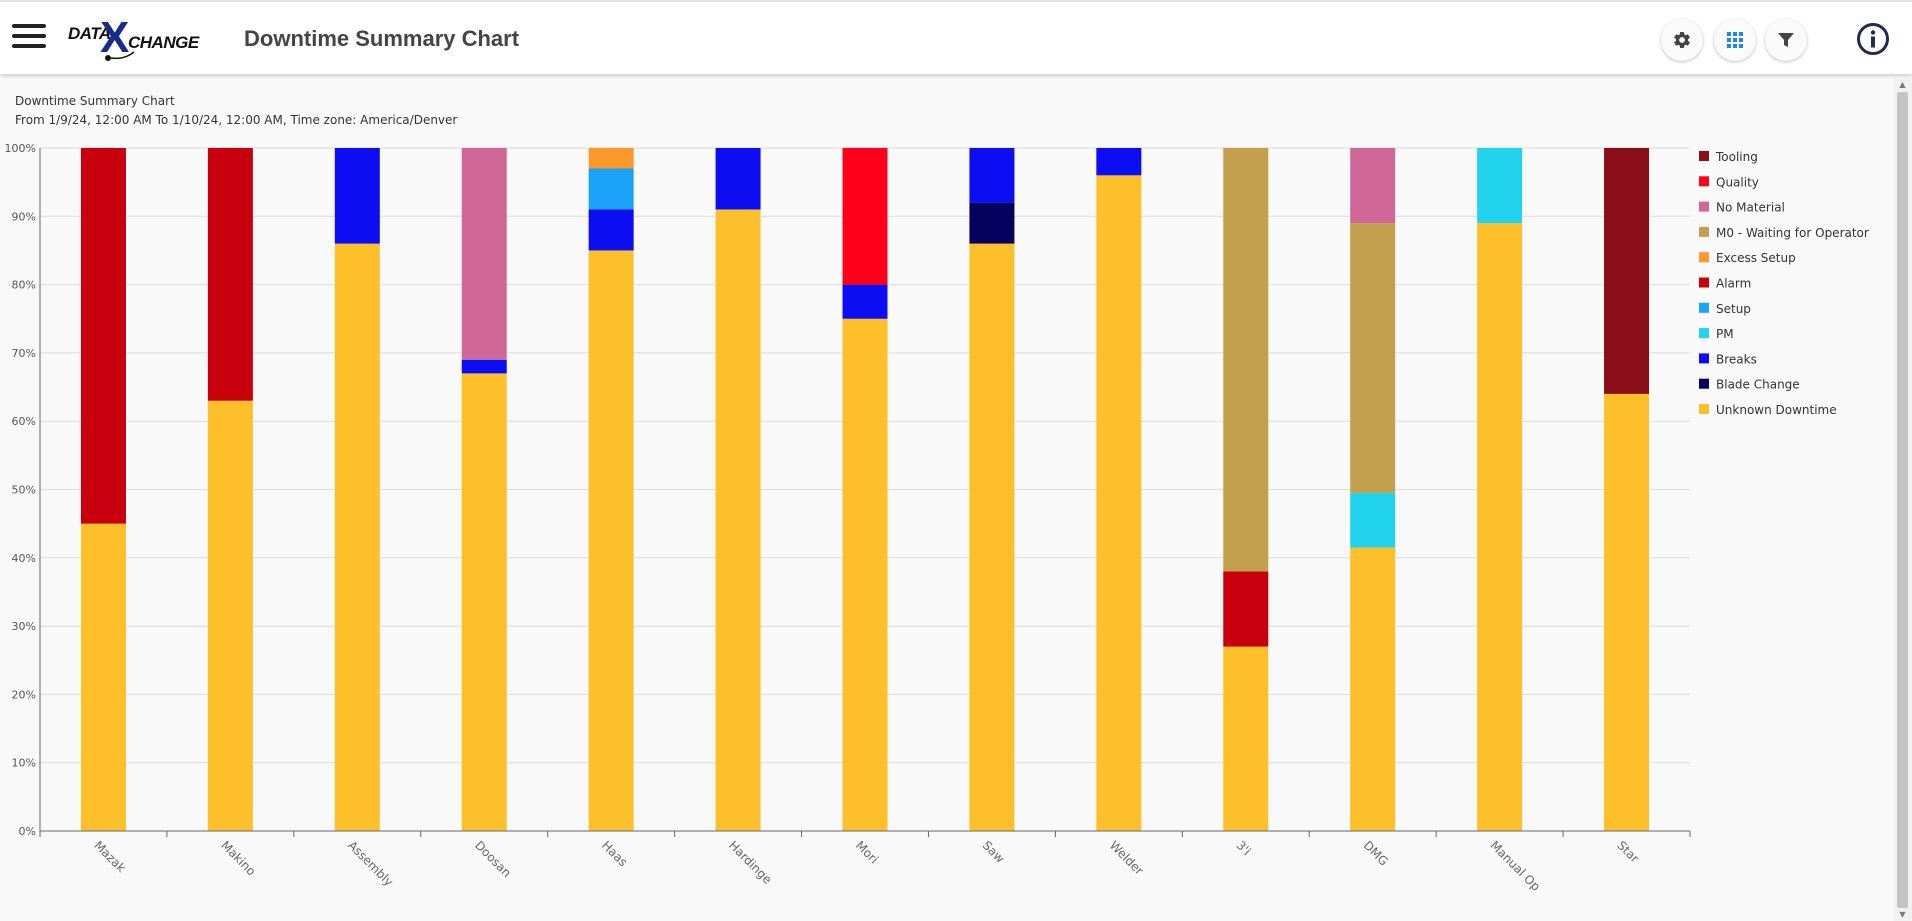 This screenshot has height=921, width=1912. Describe the element at coordinates (1127, 858) in the screenshot. I see `x-tick-label: Welder` at that location.